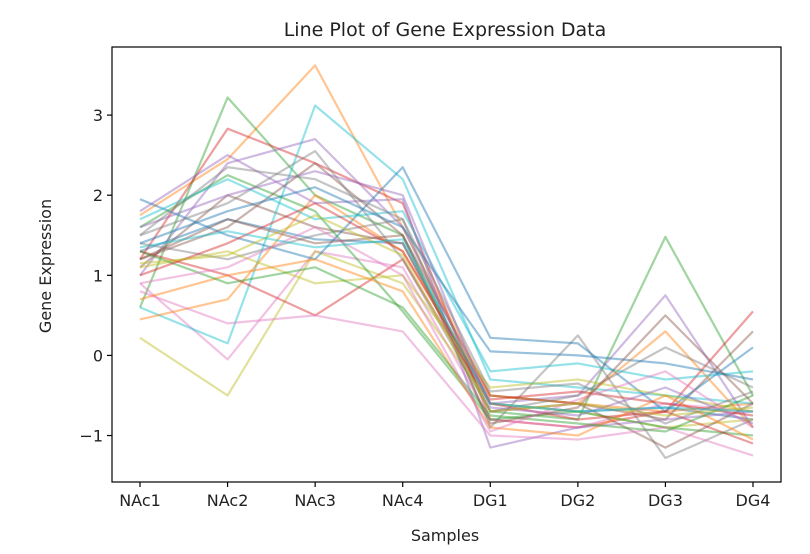 Image resolution: width=810 pixels, height=554 pixels. I want to click on y-tick-label: 1, so click(98, 275).